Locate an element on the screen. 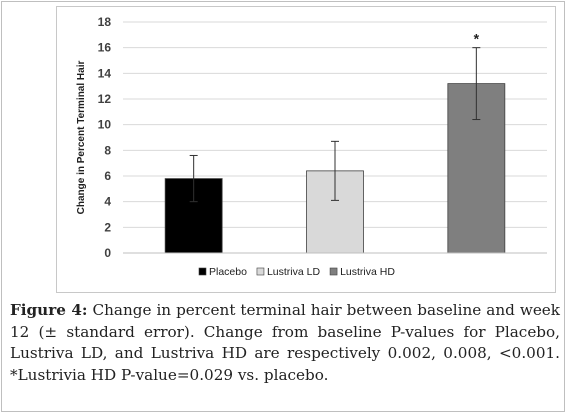 This screenshot has height=415, width=568. y-tick-label: 14 is located at coordinates (105, 73).